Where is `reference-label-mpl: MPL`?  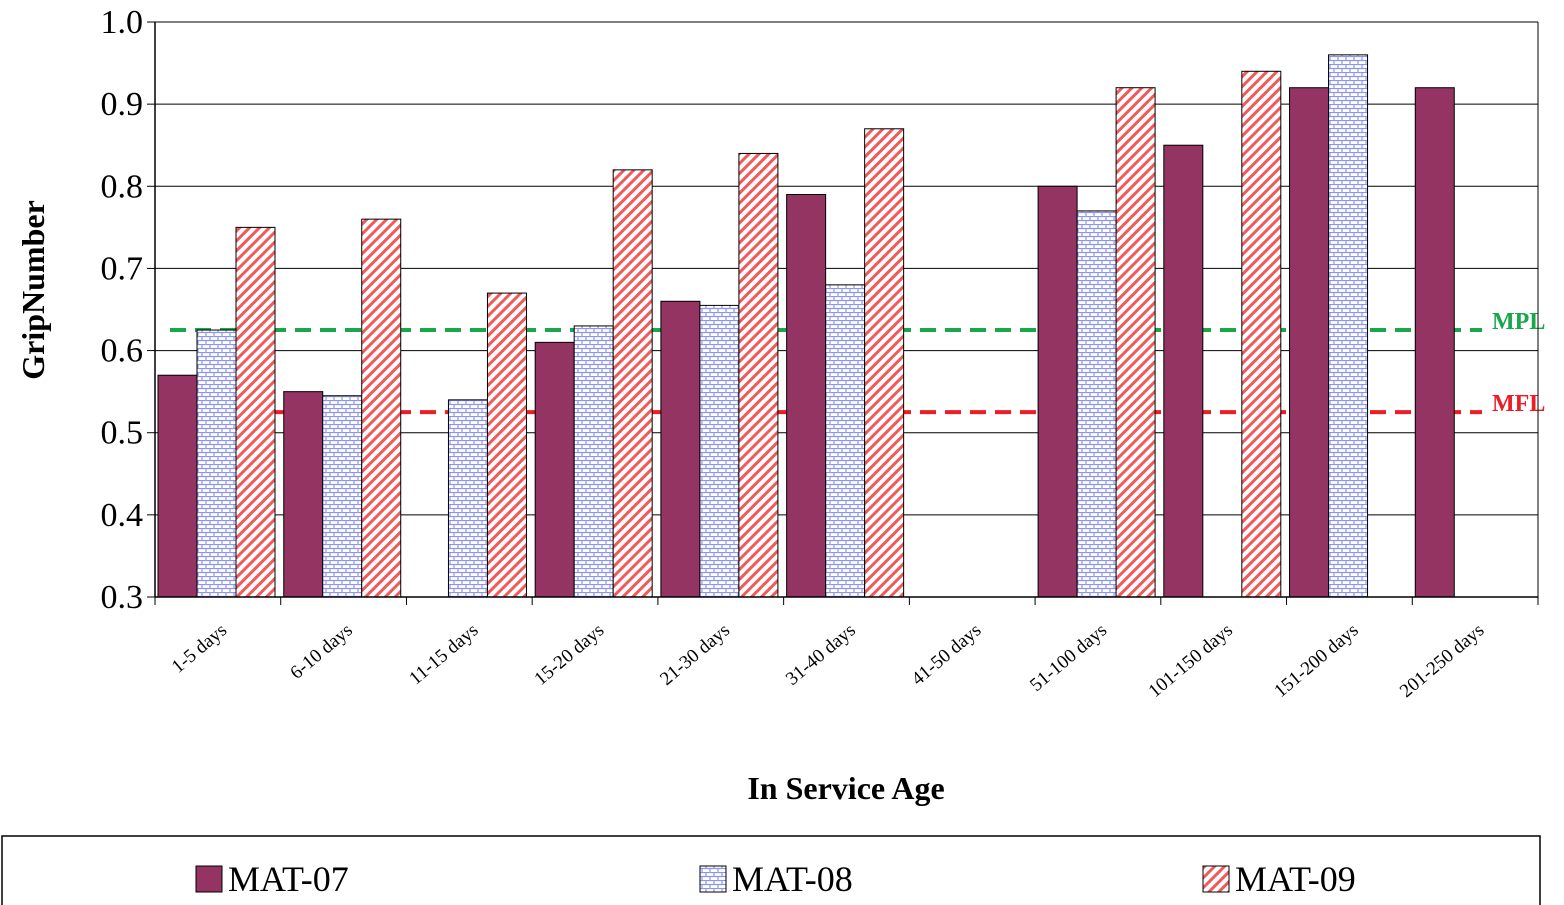
reference-label-mpl: MPL is located at coordinates (1518, 322).